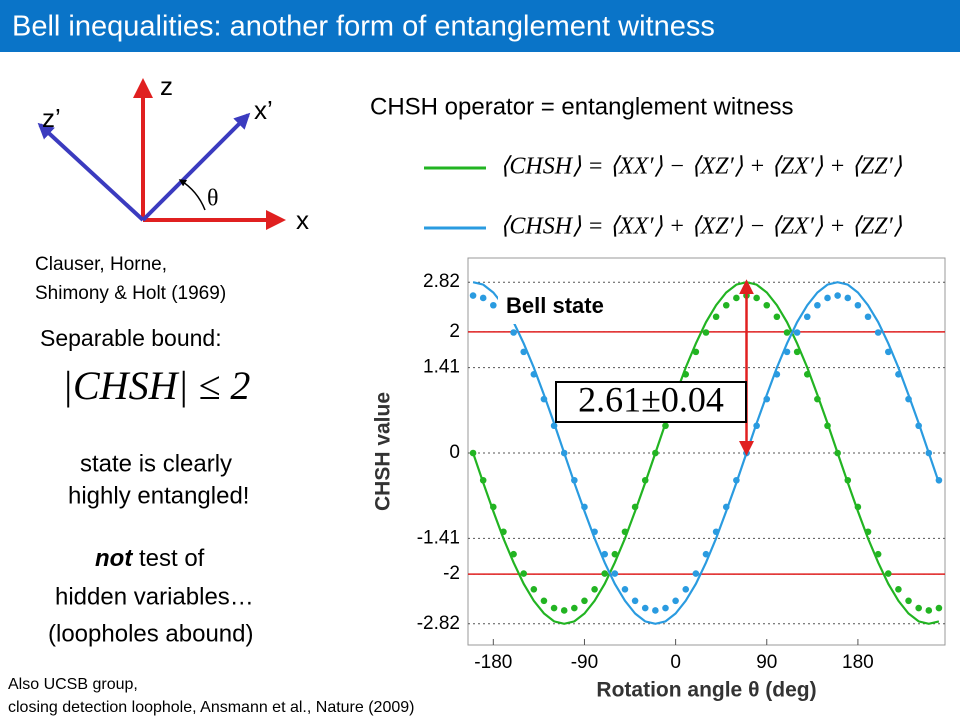 The height and width of the screenshot is (720, 960). I want to click on citation: Shimony & Holt (1969), so click(130, 293).